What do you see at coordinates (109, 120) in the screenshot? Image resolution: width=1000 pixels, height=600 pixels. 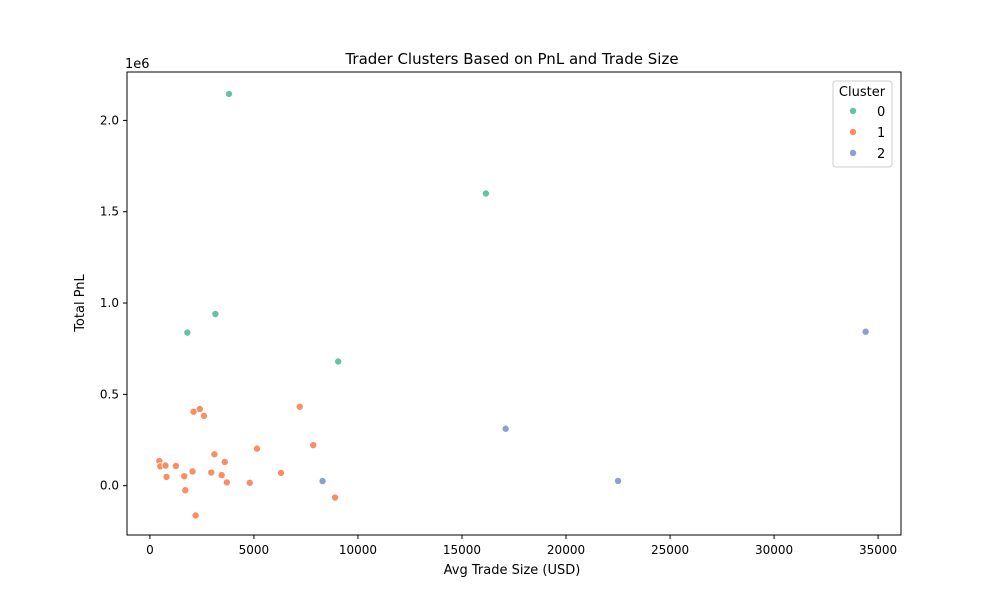 I see `y-tick-label: 2.0` at bounding box center [109, 120].